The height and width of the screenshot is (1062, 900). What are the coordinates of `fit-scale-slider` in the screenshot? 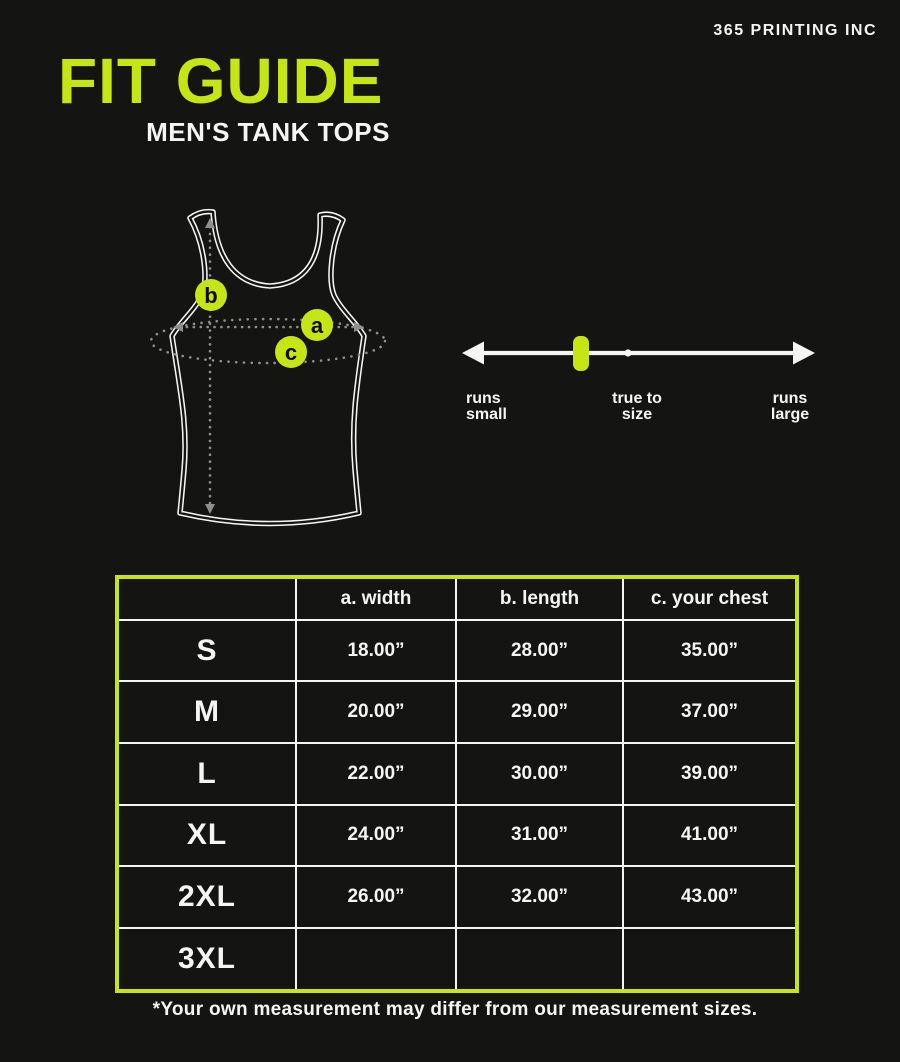 It's located at (581, 353).